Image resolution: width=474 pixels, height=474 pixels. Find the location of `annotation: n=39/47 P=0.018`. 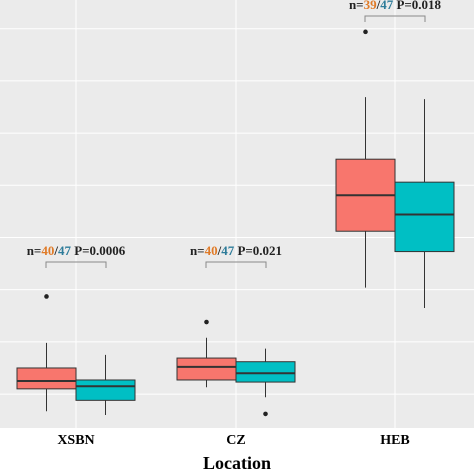

annotation: n=39/47 P=0.018 is located at coordinates (395, 6).